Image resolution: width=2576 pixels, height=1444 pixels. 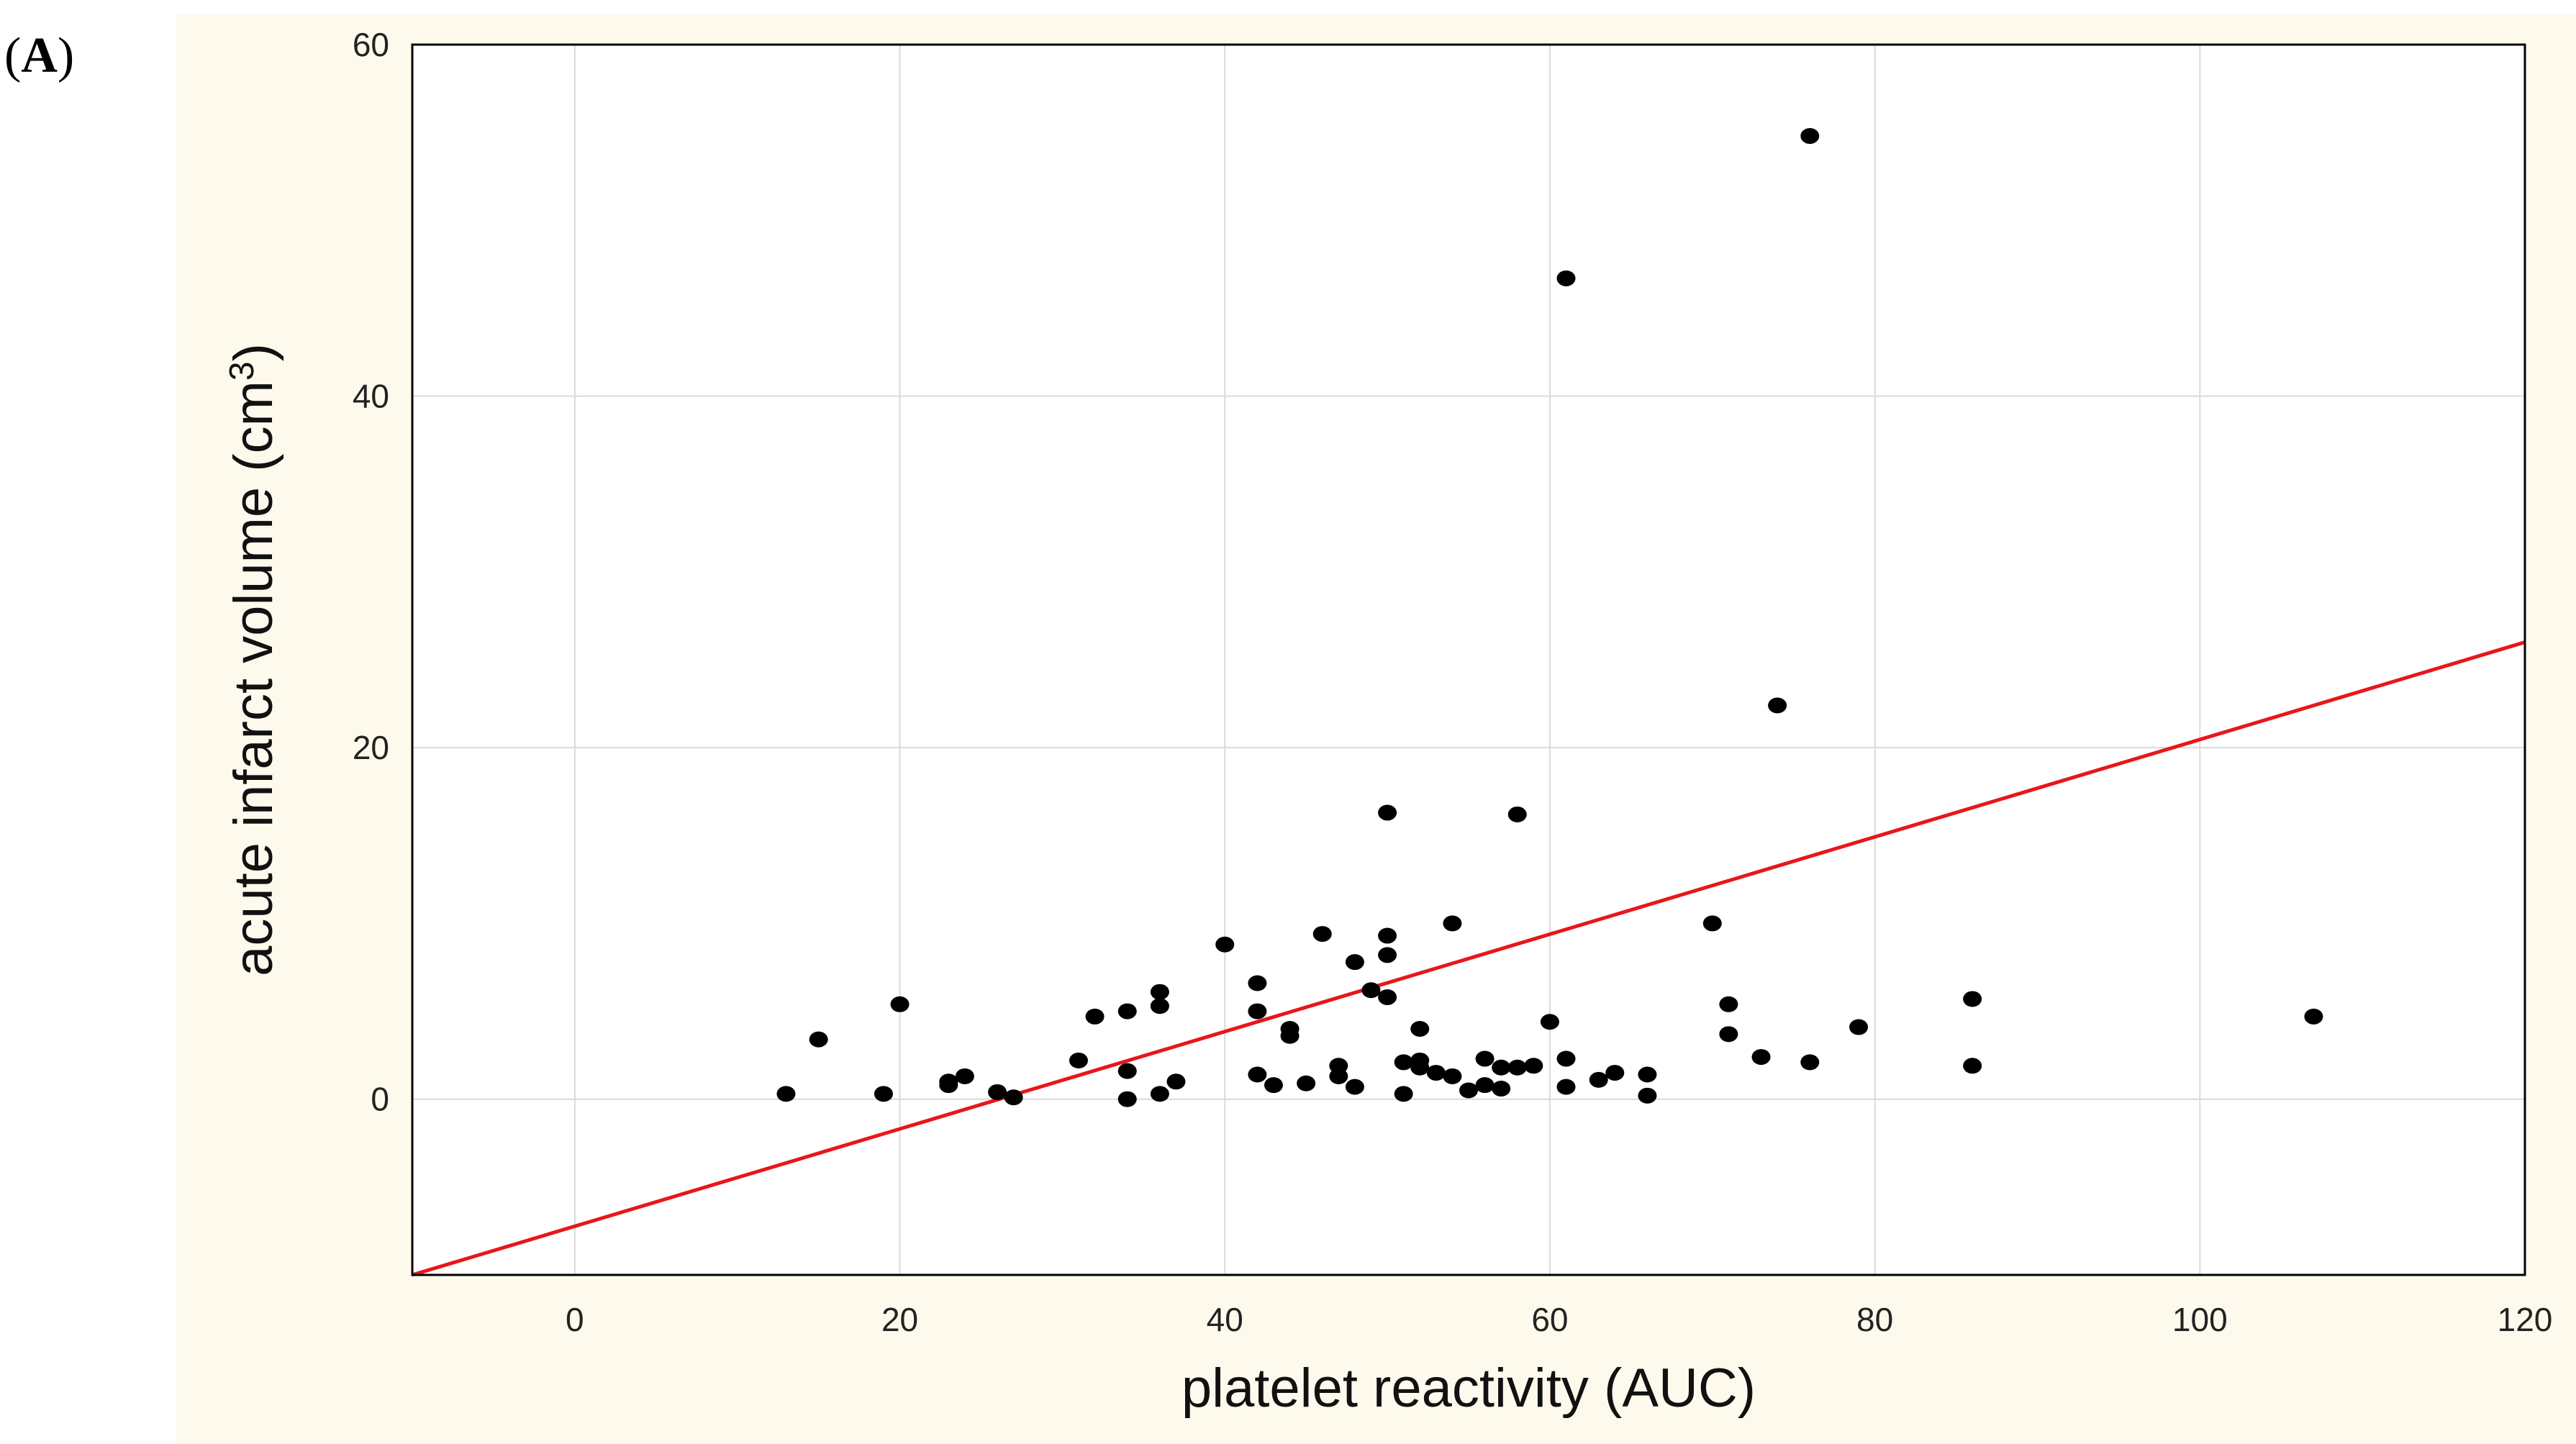 What do you see at coordinates (575, 1319) in the screenshot?
I see `x-tick-label-0: 0` at bounding box center [575, 1319].